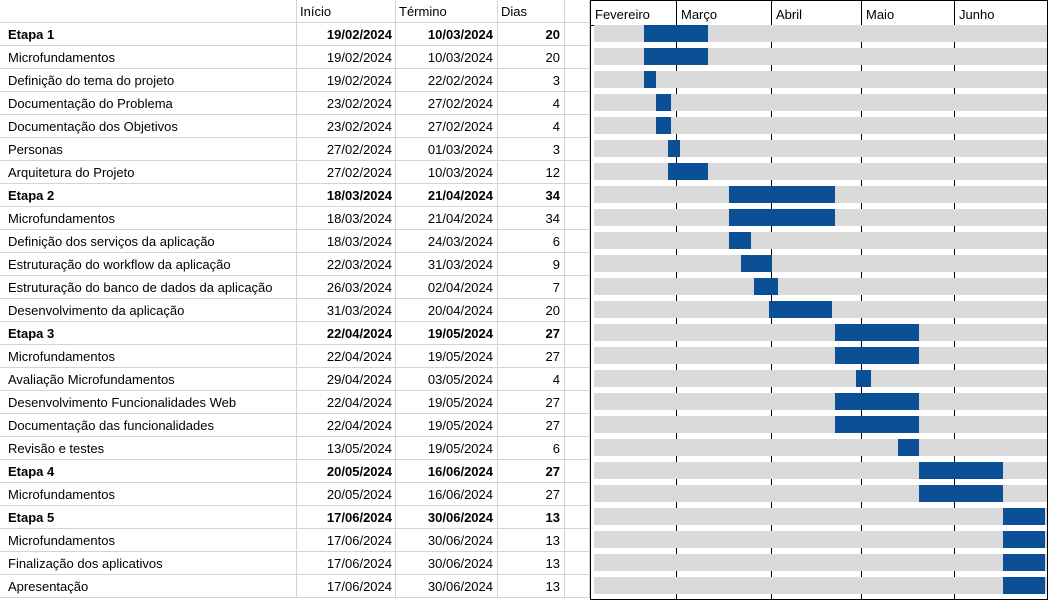 This screenshot has height=603, width=1051. Describe the element at coordinates (531, 264) in the screenshot. I see `duration-cell: 9` at that location.